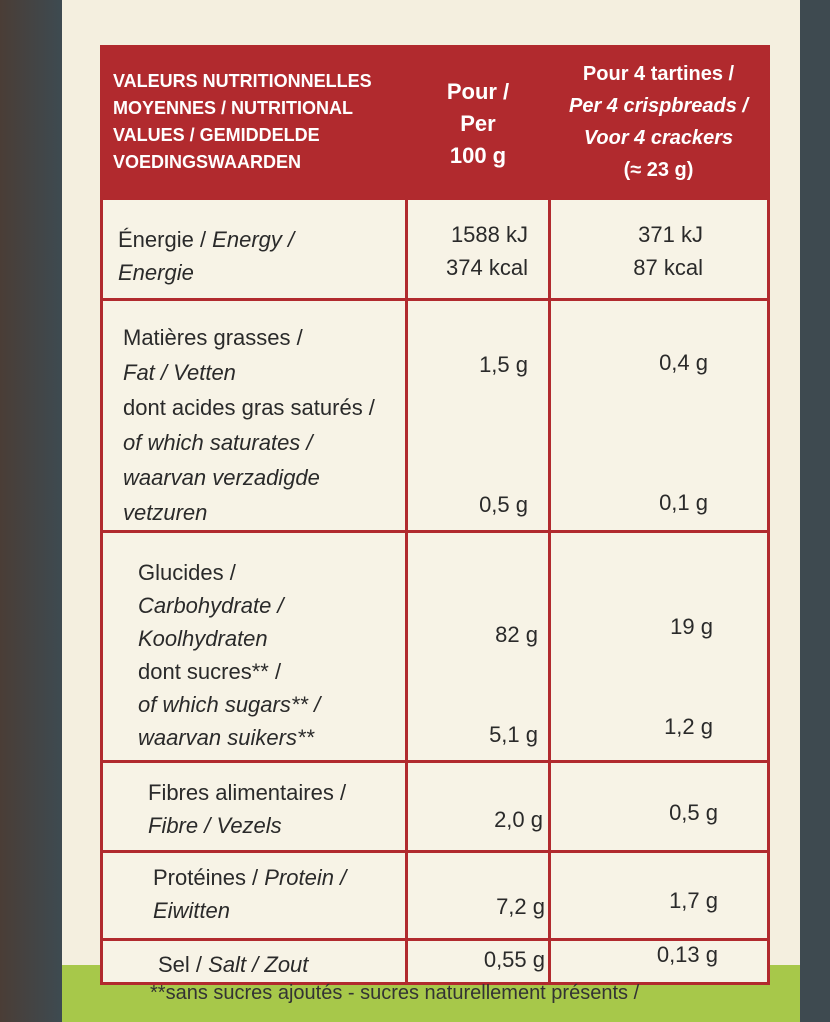 This screenshot has height=1022, width=830. What do you see at coordinates (249, 894) in the screenshot?
I see `row-label: Protéines / Protein / Eiwitten` at bounding box center [249, 894].